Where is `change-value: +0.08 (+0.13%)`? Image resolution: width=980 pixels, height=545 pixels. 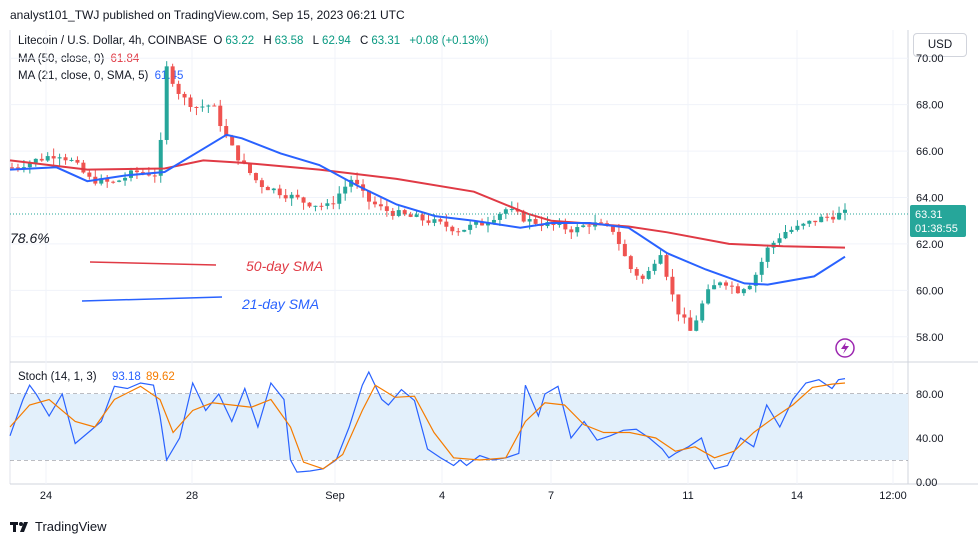
change-value: +0.08 (+0.13%) is located at coordinates (449, 41).